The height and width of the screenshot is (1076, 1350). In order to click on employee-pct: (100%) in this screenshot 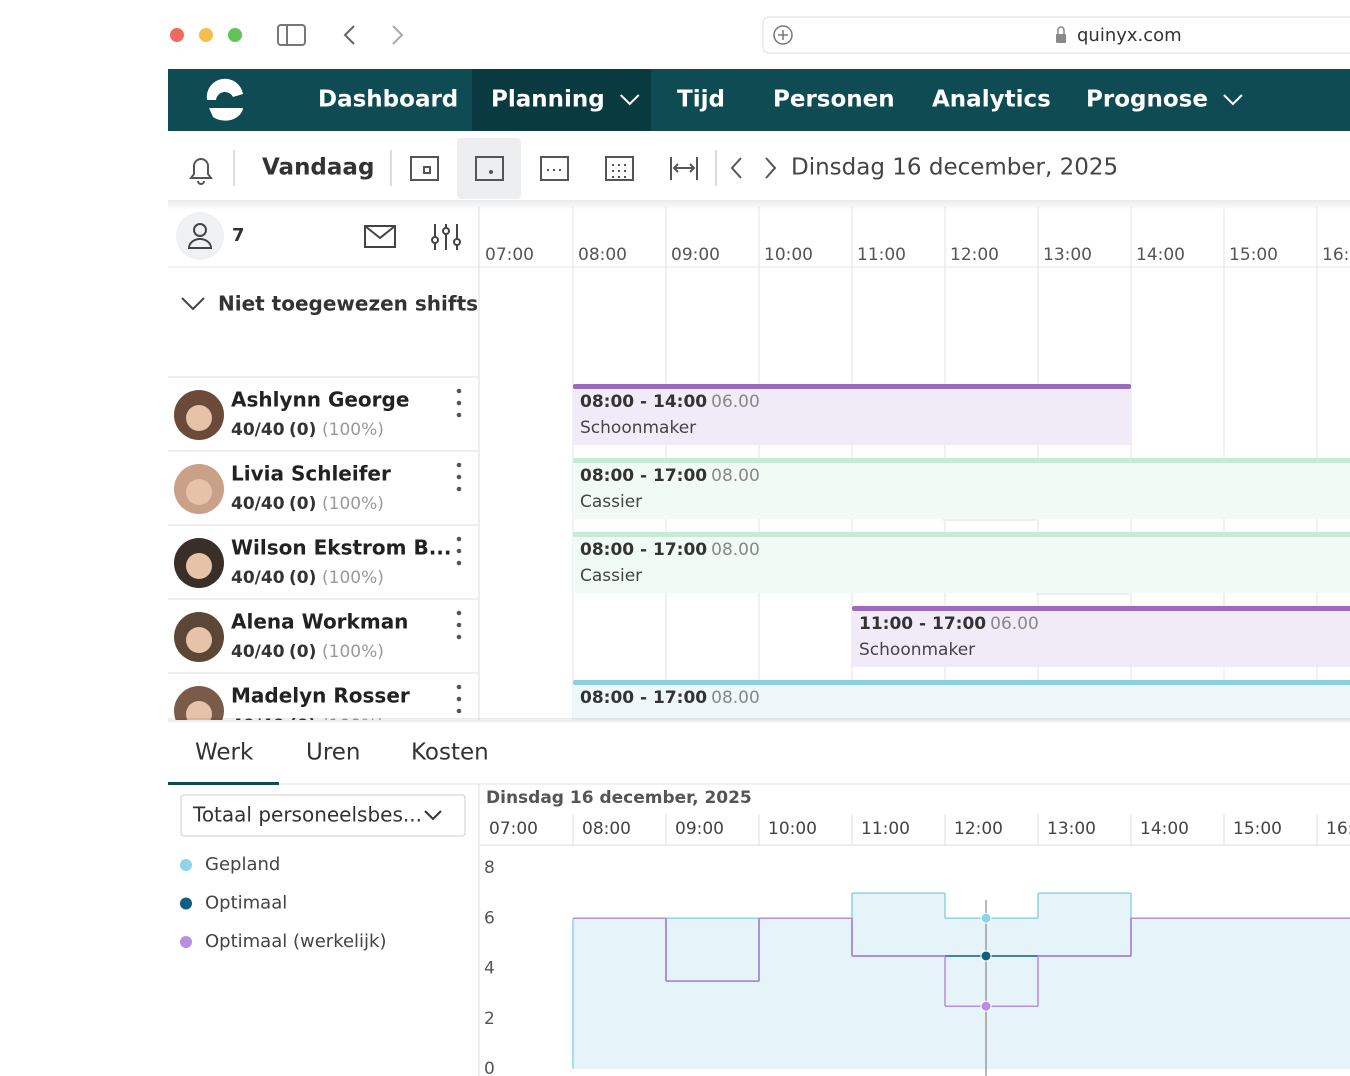, I will do `click(353, 578)`.